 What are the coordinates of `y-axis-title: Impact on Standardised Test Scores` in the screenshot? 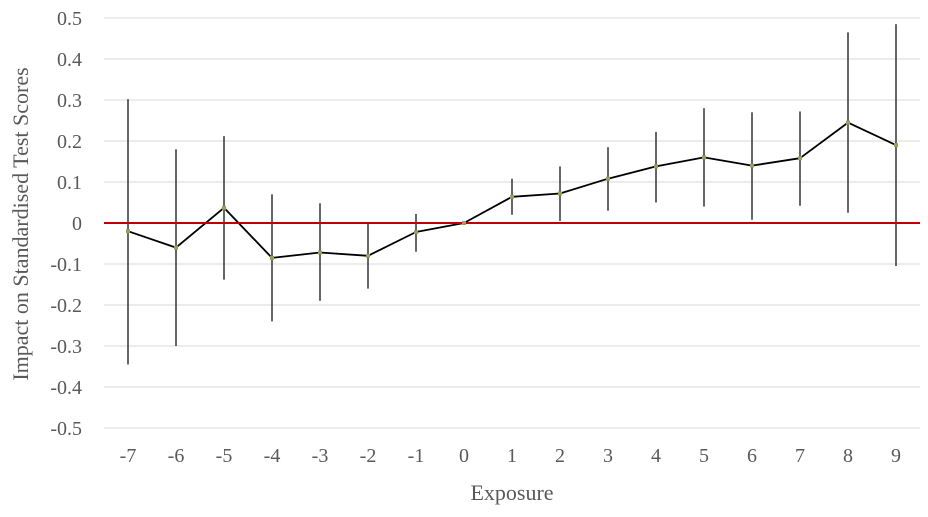 It's located at (20, 223).